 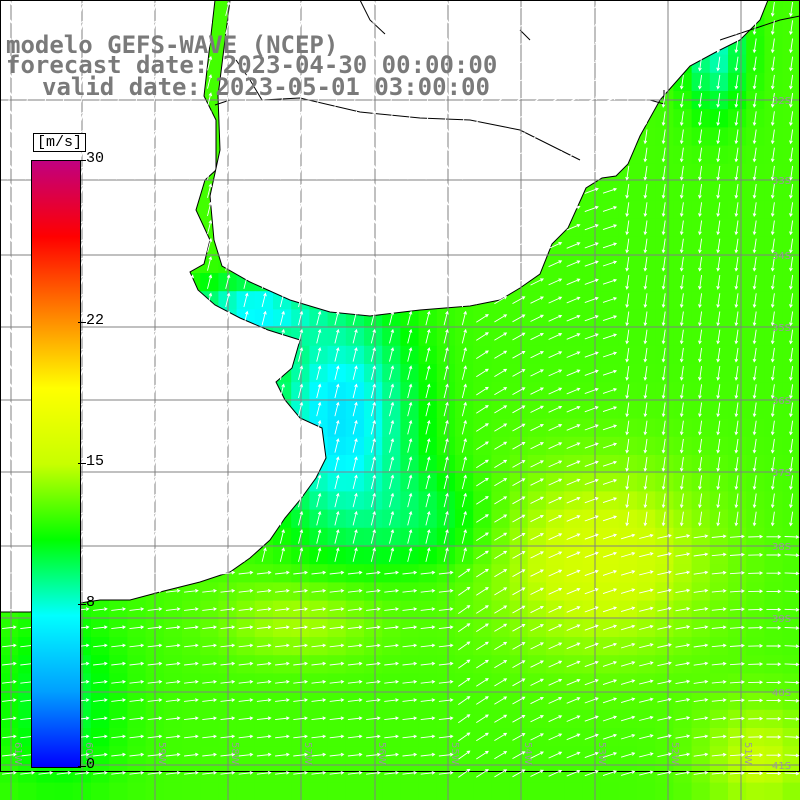 What do you see at coordinates (161, 753) in the screenshot?
I see `longitude-label: 59W` at bounding box center [161, 753].